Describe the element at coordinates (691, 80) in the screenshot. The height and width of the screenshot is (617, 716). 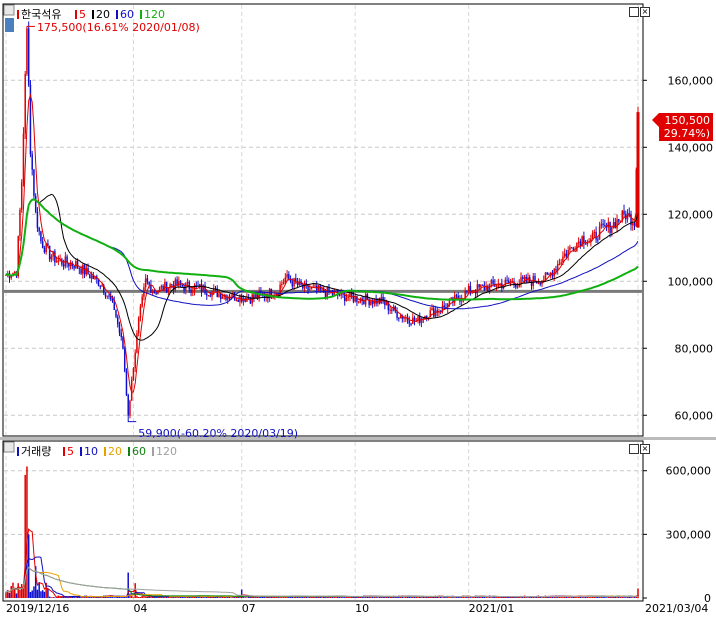
I see `price-tick-label: 160,000` at that location.